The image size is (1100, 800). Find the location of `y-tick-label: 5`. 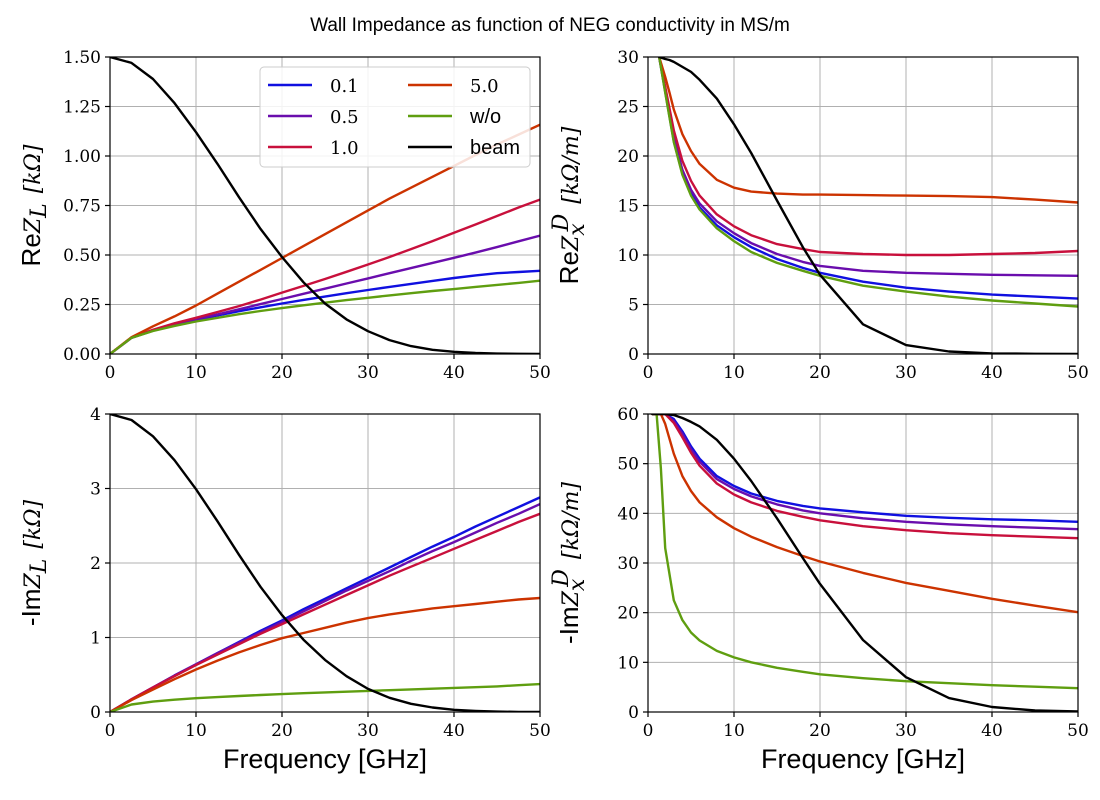

y-tick-label: 5 is located at coordinates (633, 306).